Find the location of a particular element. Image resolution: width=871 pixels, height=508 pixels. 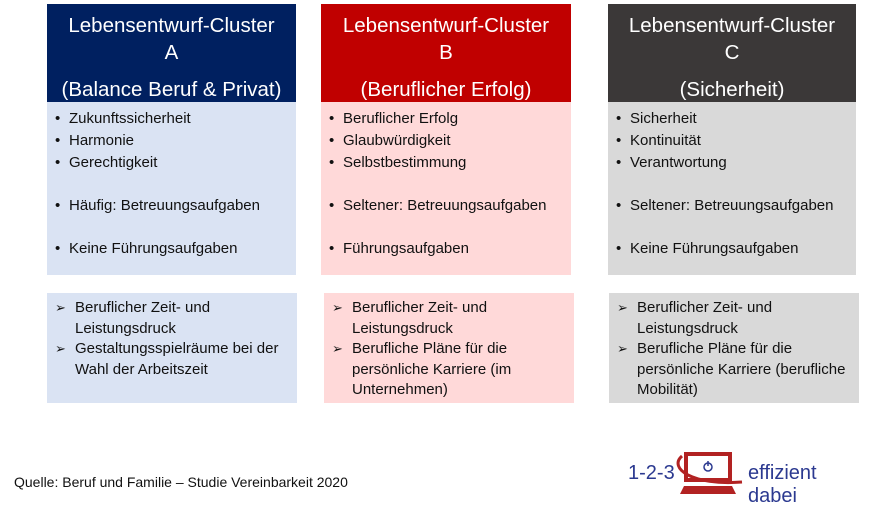

cluster-letter: A is located at coordinates (171, 52).